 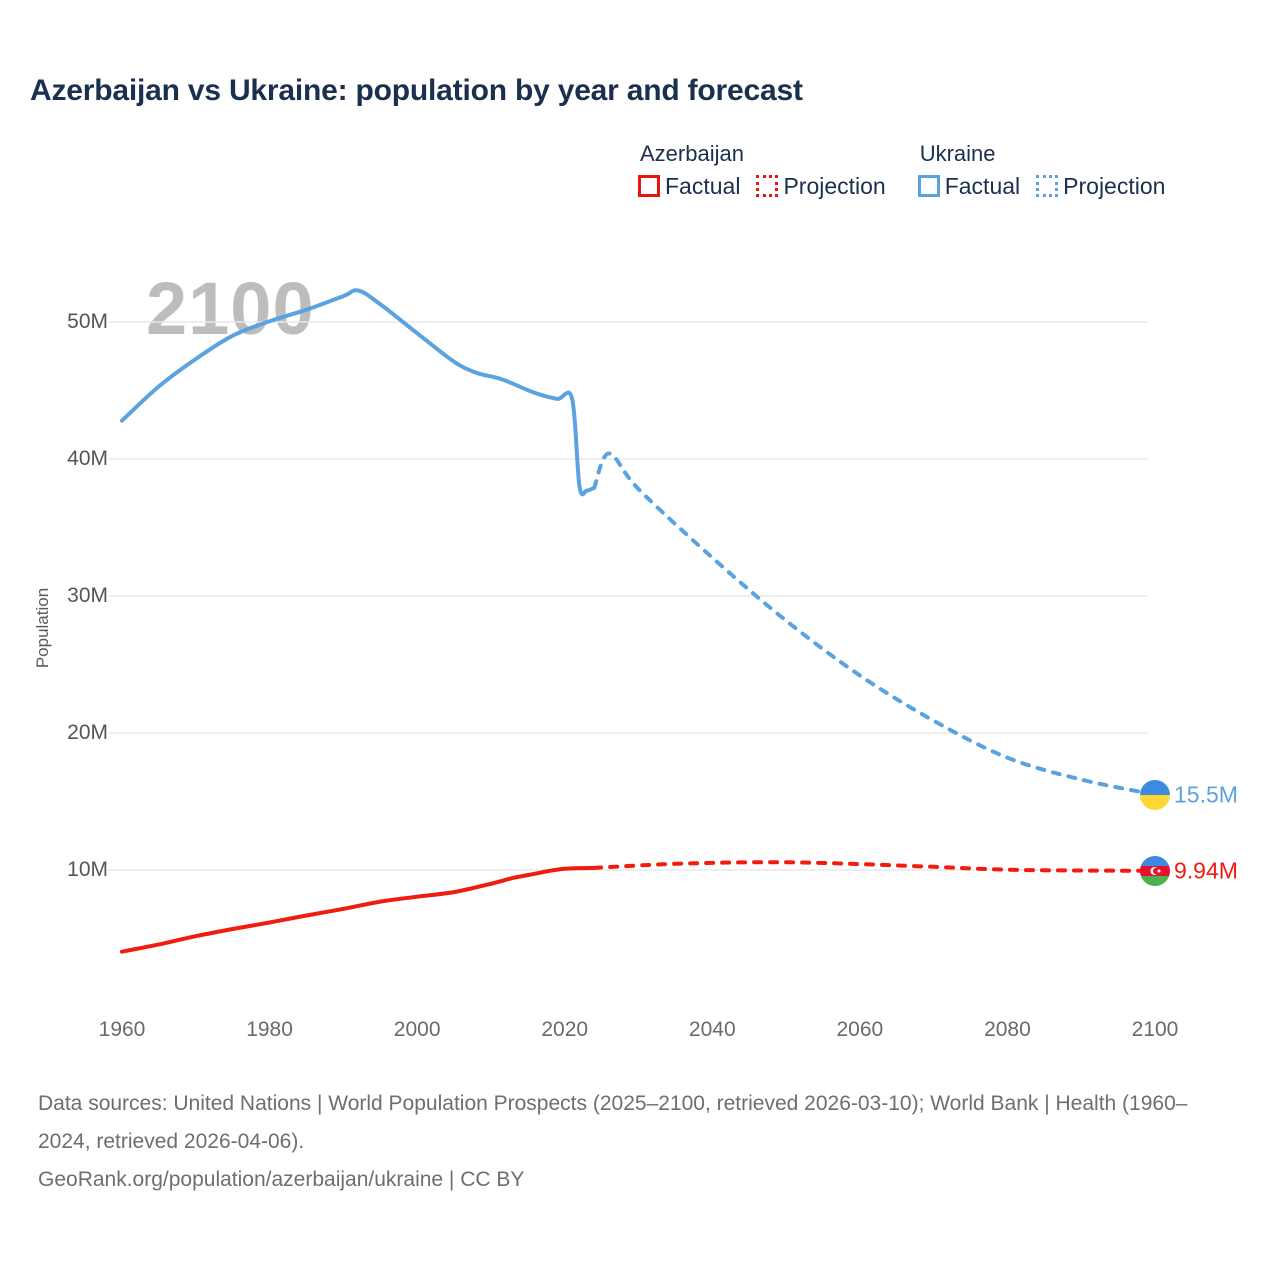 I want to click on ukraine-flag-icon, so click(x=1155, y=794).